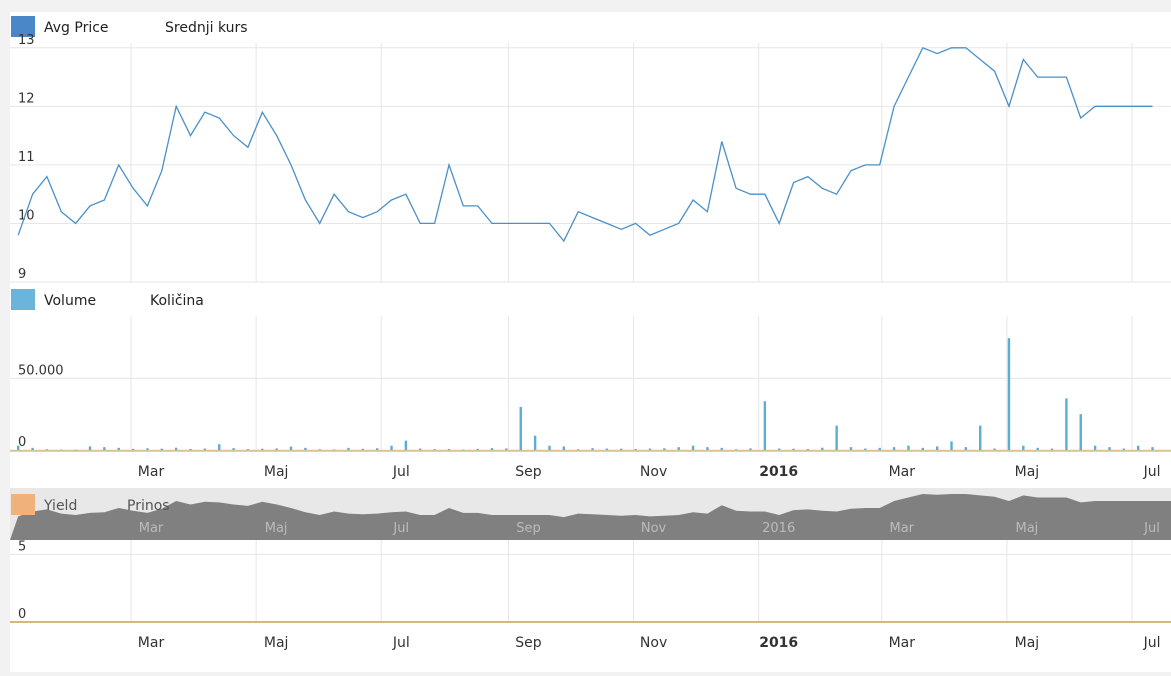 Image resolution: width=1171 pixels, height=676 pixels. Describe the element at coordinates (76, 28) in the screenshot. I see `price-legend-label: Avg Price` at that location.